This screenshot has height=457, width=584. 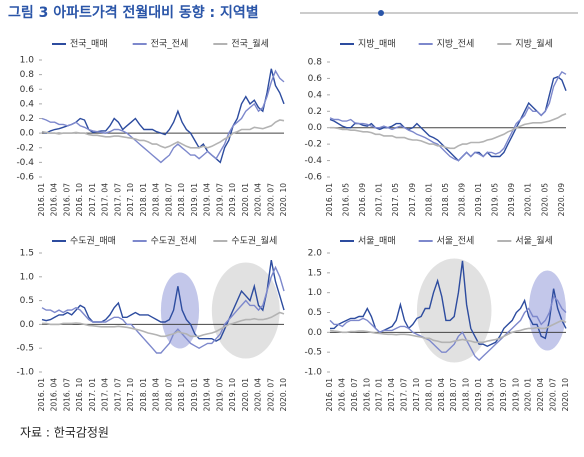 What do you see at coordinates (377, 241) in the screenshot?
I see `legend-label: 서울_매매` at bounding box center [377, 241].